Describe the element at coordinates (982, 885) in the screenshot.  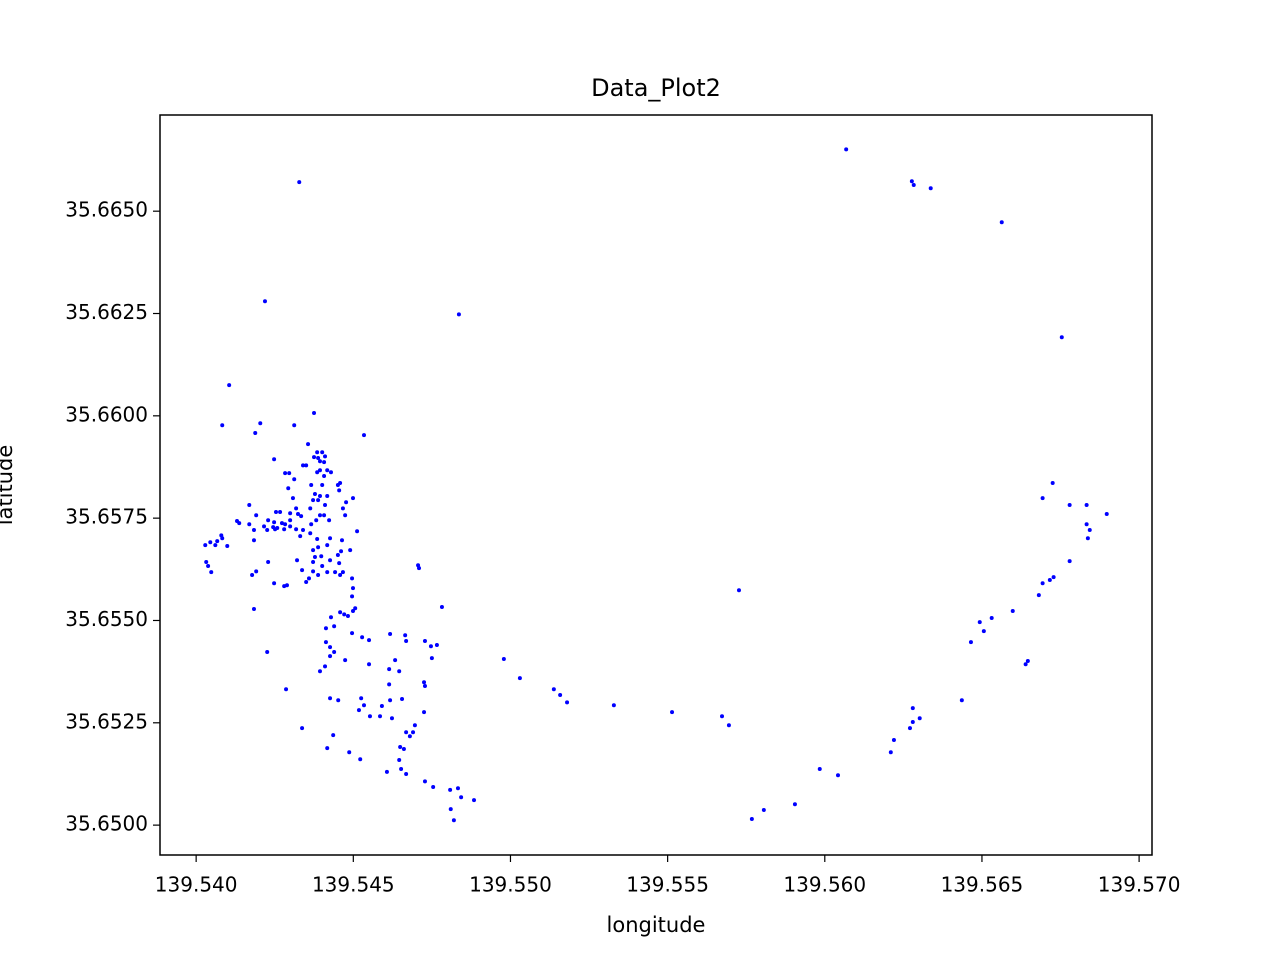
I see `x-tick-label: 139.565` at that location.